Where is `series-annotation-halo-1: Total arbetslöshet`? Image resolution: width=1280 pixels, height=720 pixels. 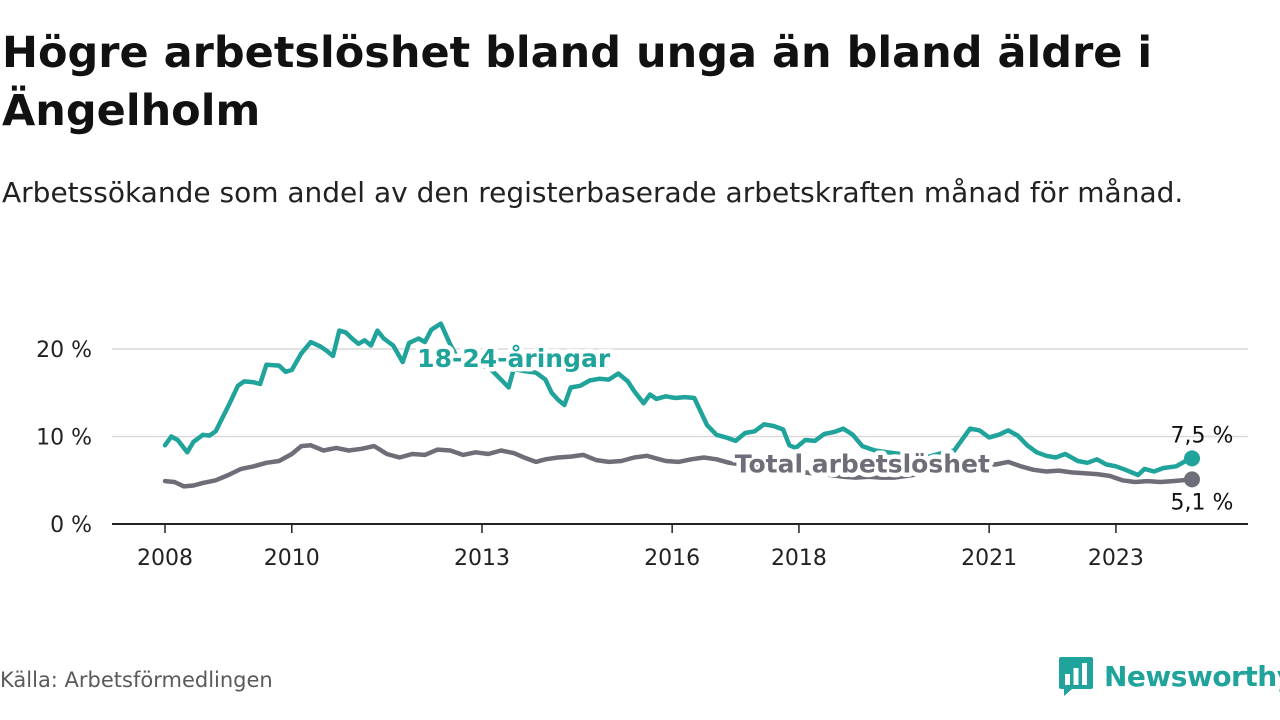
series-annotation-halo-1: Total arbetslöshet is located at coordinates (862, 464).